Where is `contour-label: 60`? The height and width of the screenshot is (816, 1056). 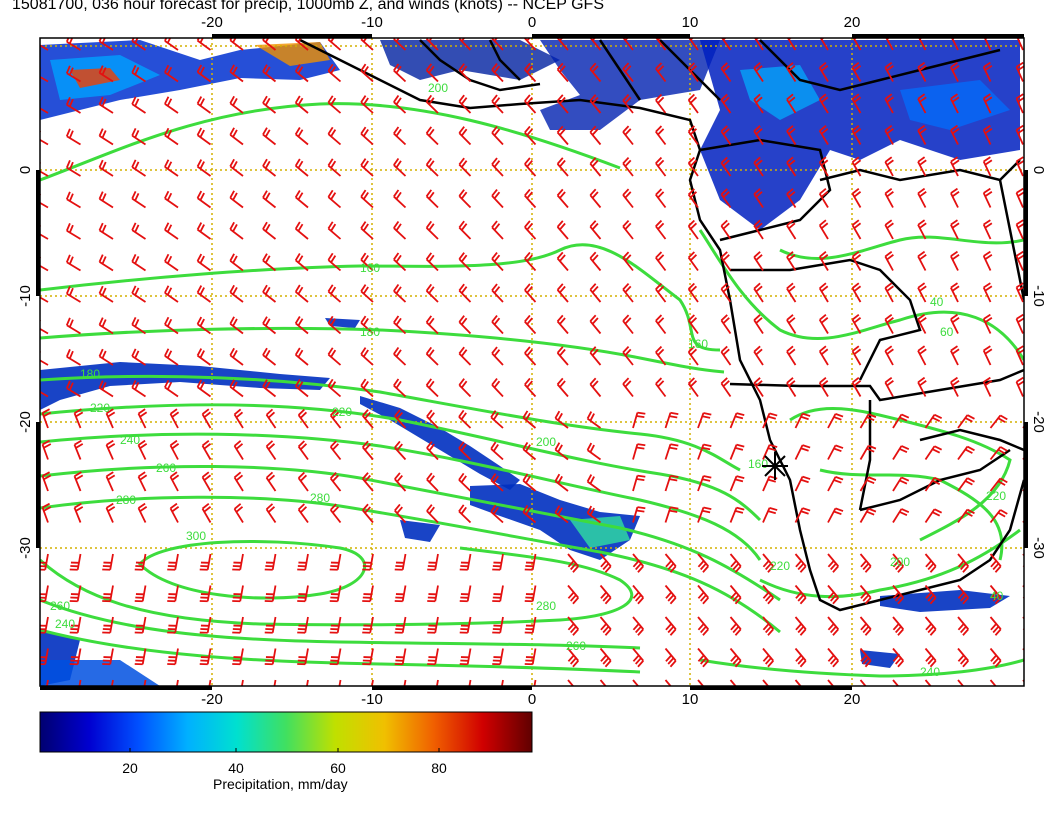
contour-label: 60 is located at coordinates (947, 332).